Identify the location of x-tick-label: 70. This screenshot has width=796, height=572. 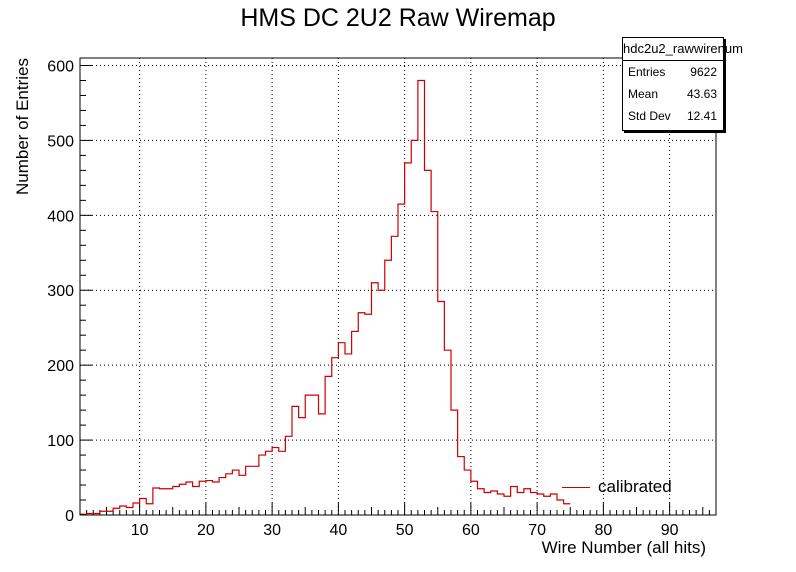
(537, 530).